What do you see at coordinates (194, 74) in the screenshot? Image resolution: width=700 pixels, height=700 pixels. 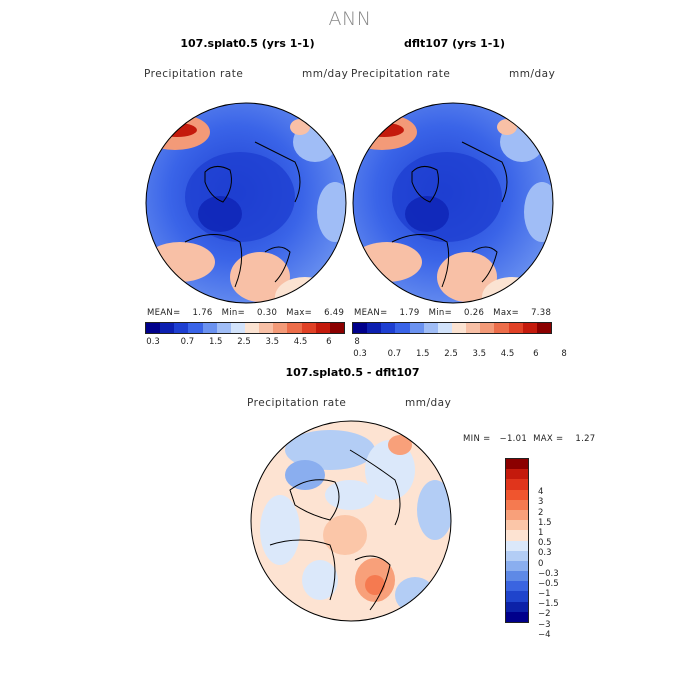 I see `panel-1-field-label: Precipitation rate` at bounding box center [194, 74].